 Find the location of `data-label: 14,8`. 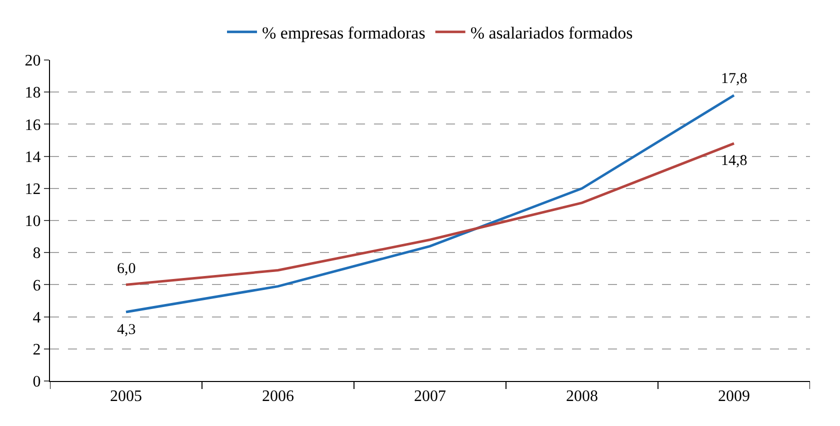

data-label: 14,8 is located at coordinates (734, 161).